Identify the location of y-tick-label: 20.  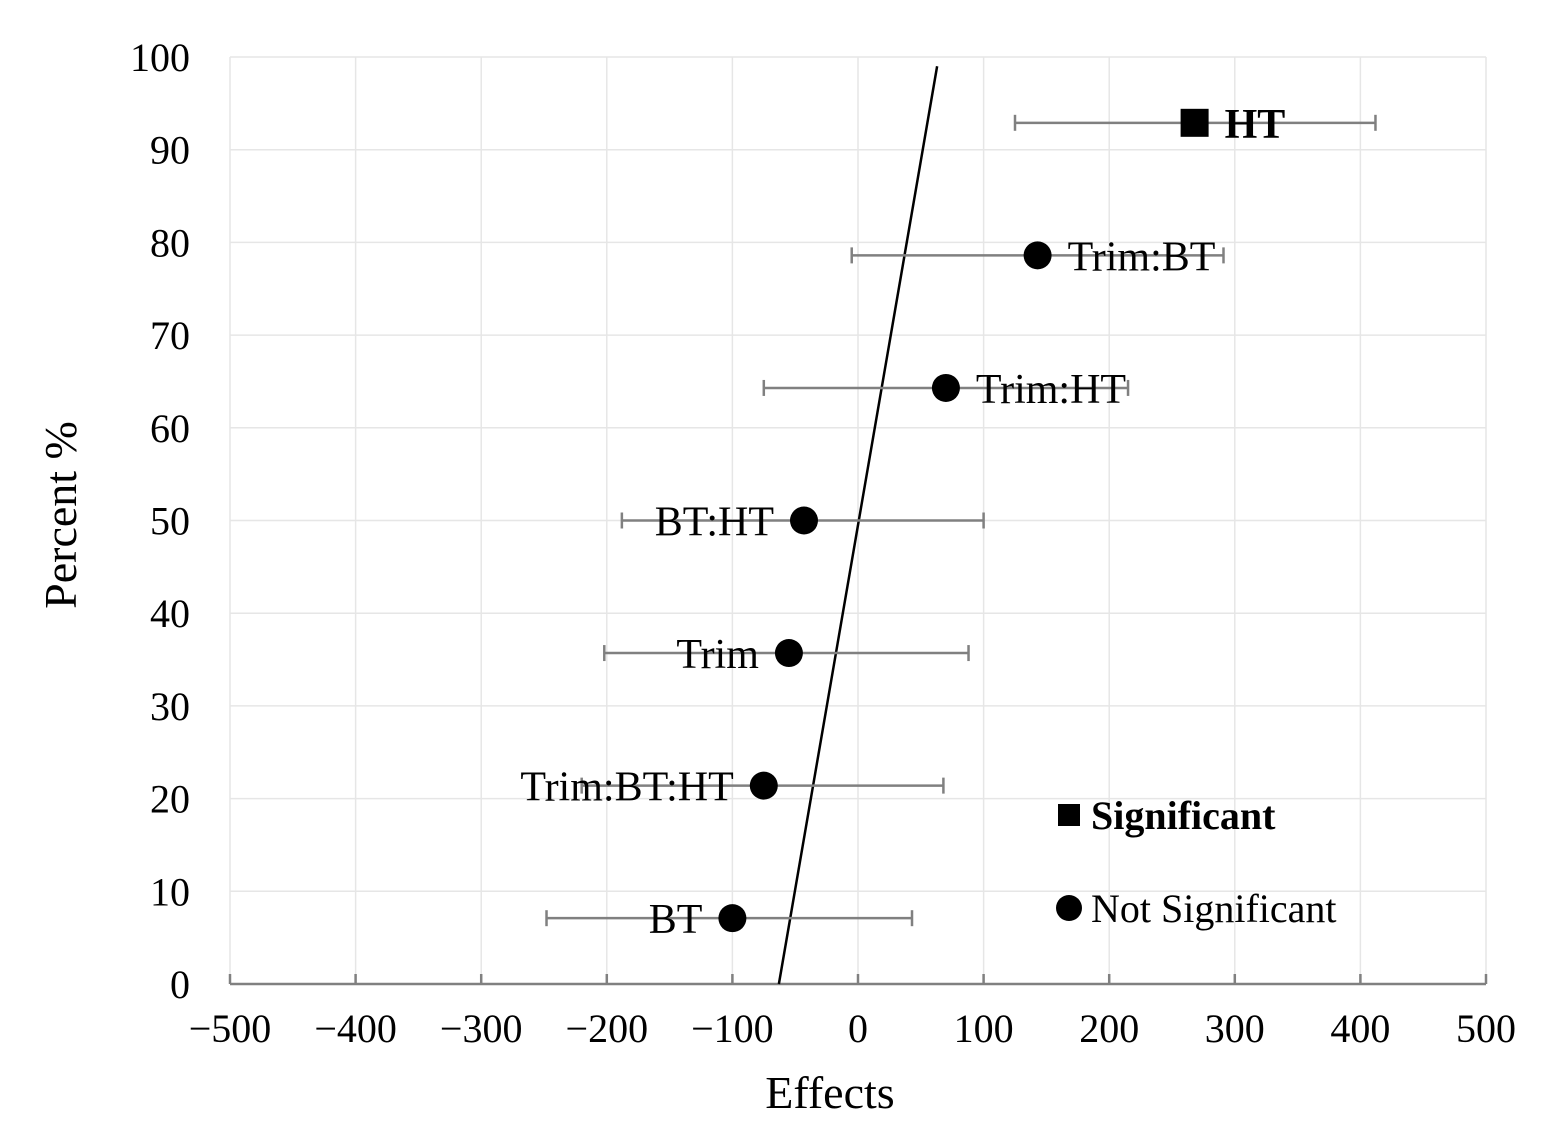
(170, 799).